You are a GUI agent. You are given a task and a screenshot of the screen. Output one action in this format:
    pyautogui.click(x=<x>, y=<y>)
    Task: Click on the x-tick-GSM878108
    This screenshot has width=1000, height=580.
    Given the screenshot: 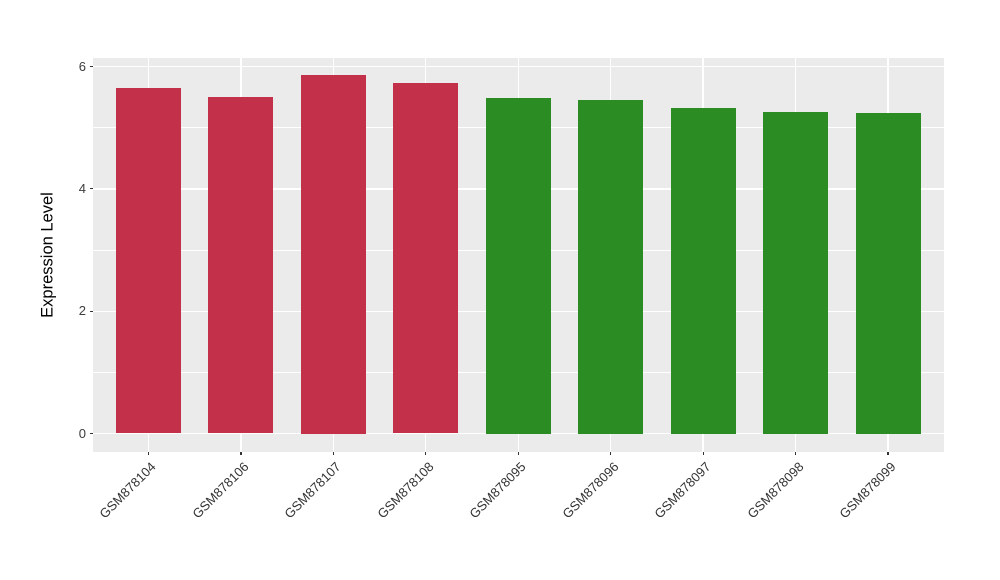 What is the action you would take?
    pyautogui.click(x=426, y=453)
    